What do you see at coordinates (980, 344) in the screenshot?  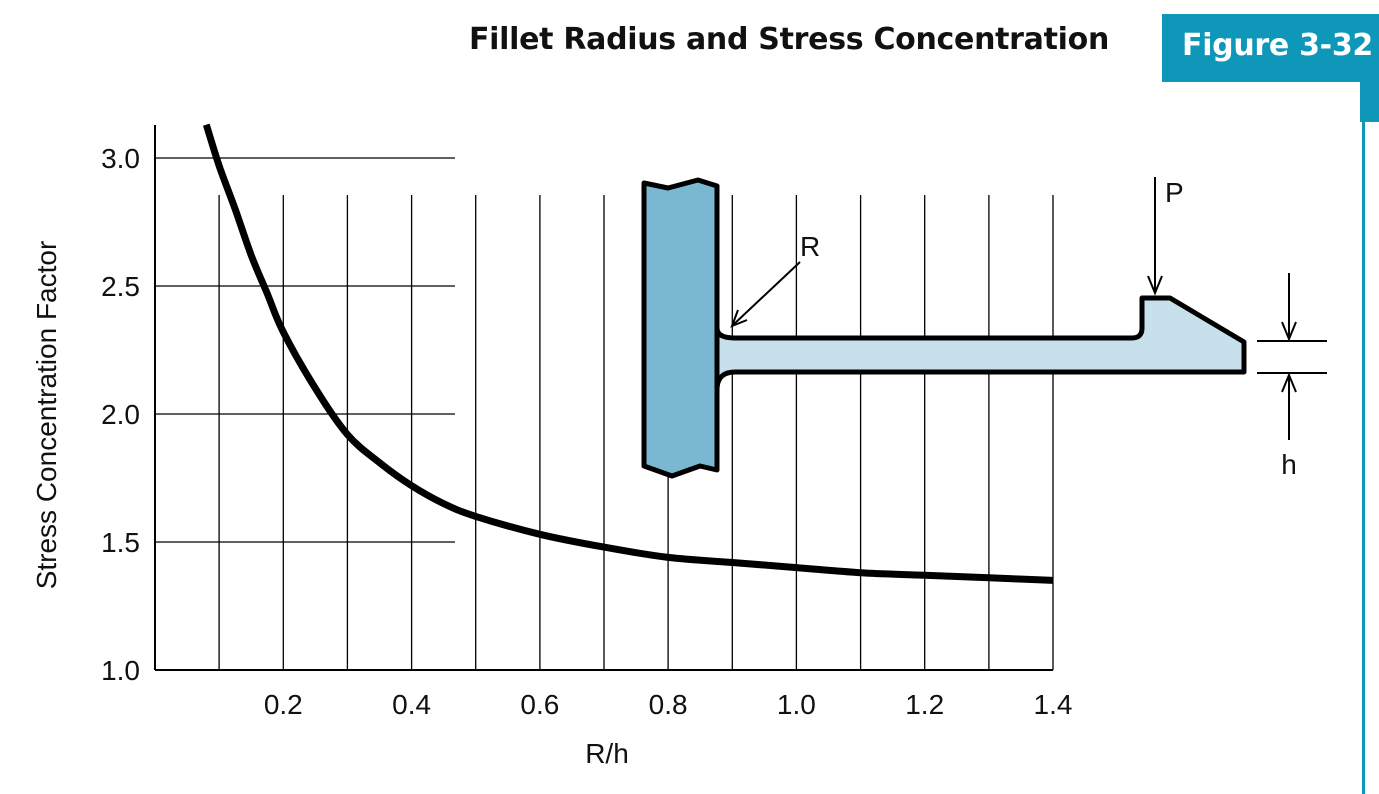 I see `beam-body` at bounding box center [980, 344].